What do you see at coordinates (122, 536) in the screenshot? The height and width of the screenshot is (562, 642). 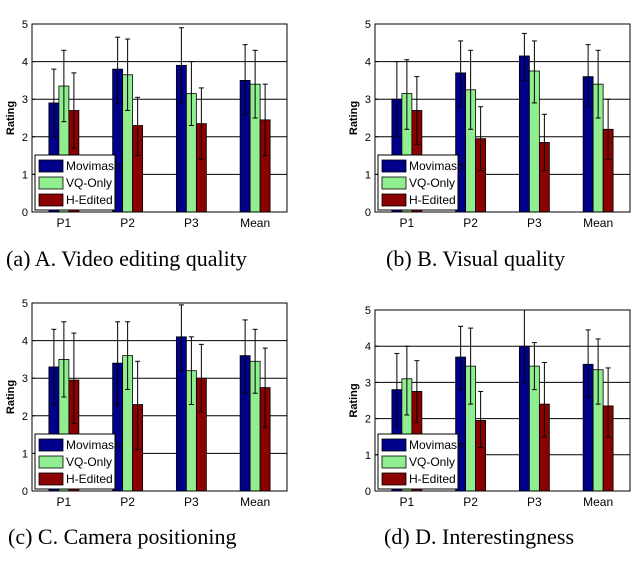 I see `caption-c: (c) C. Camera positioning` at bounding box center [122, 536].